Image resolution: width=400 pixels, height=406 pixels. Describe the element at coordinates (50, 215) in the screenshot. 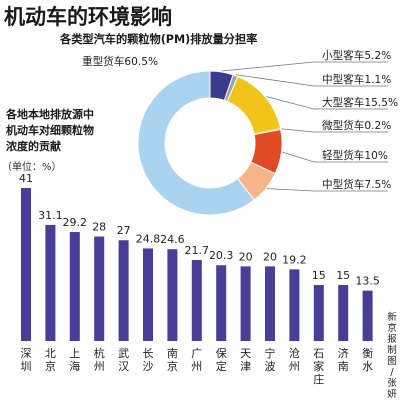

I see `bar-value-label: 31.1` at that location.